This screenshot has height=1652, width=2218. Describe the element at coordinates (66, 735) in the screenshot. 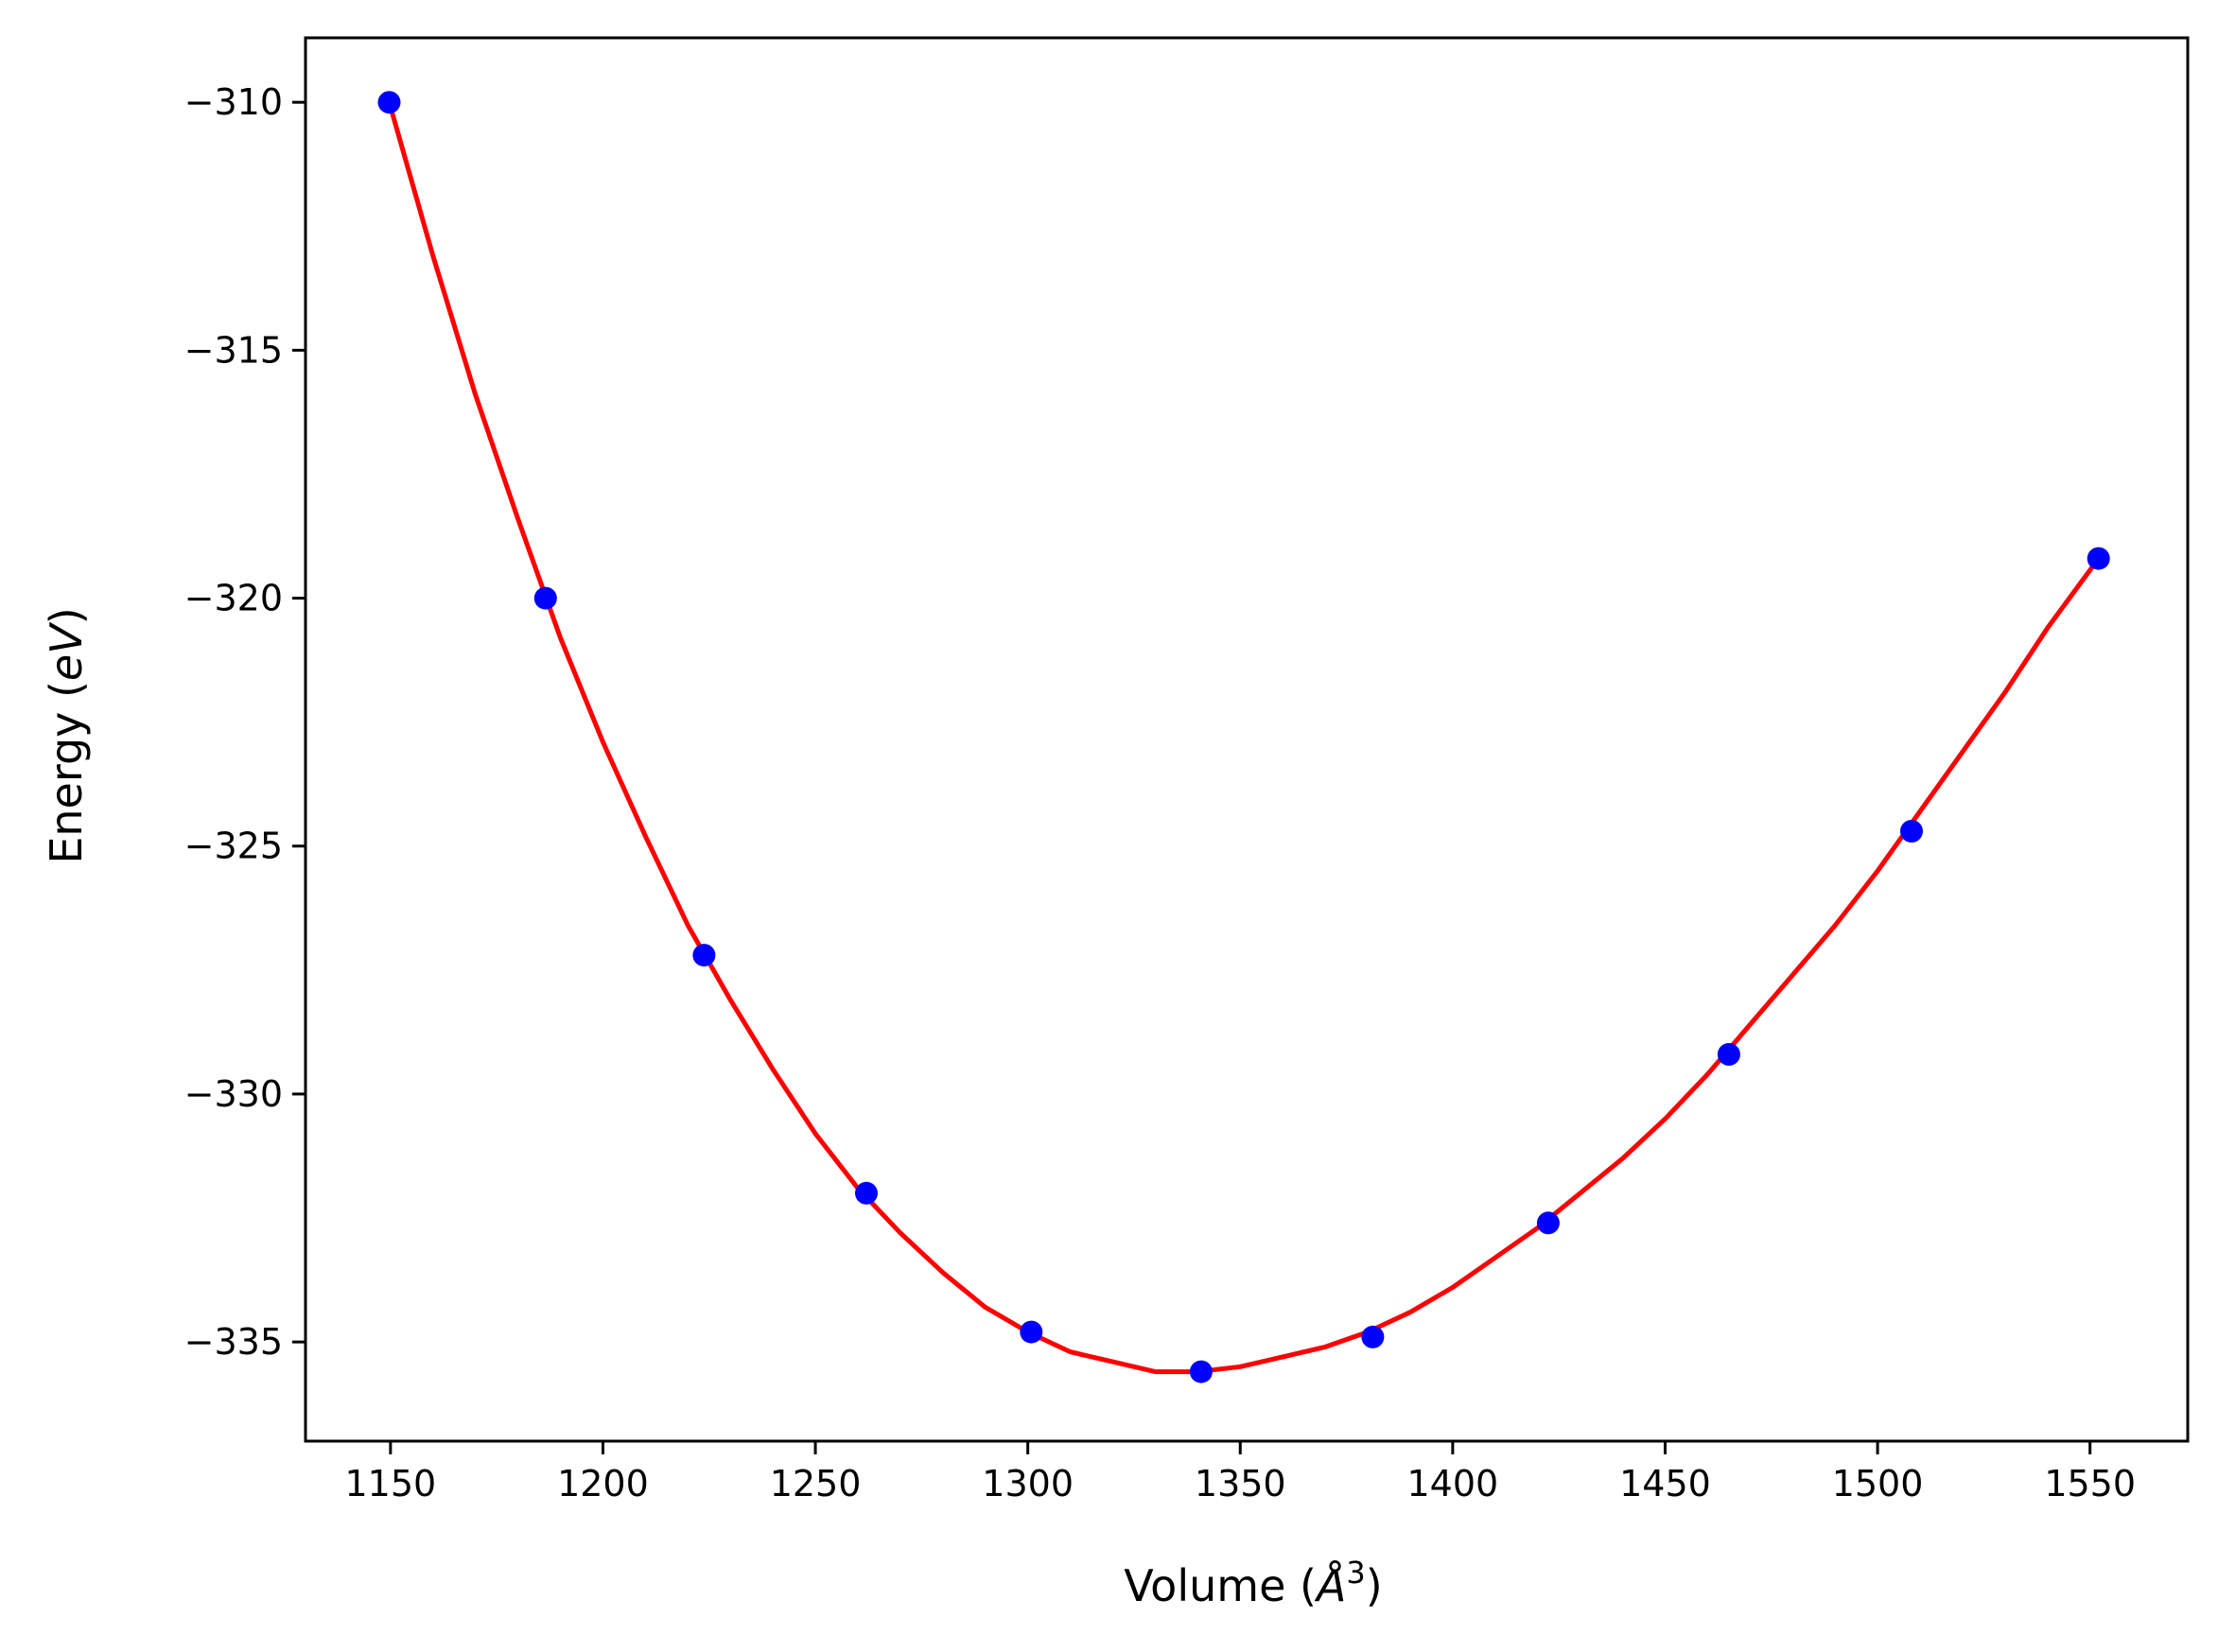

I see `y-axis-label: Energy (eV)` at that location.